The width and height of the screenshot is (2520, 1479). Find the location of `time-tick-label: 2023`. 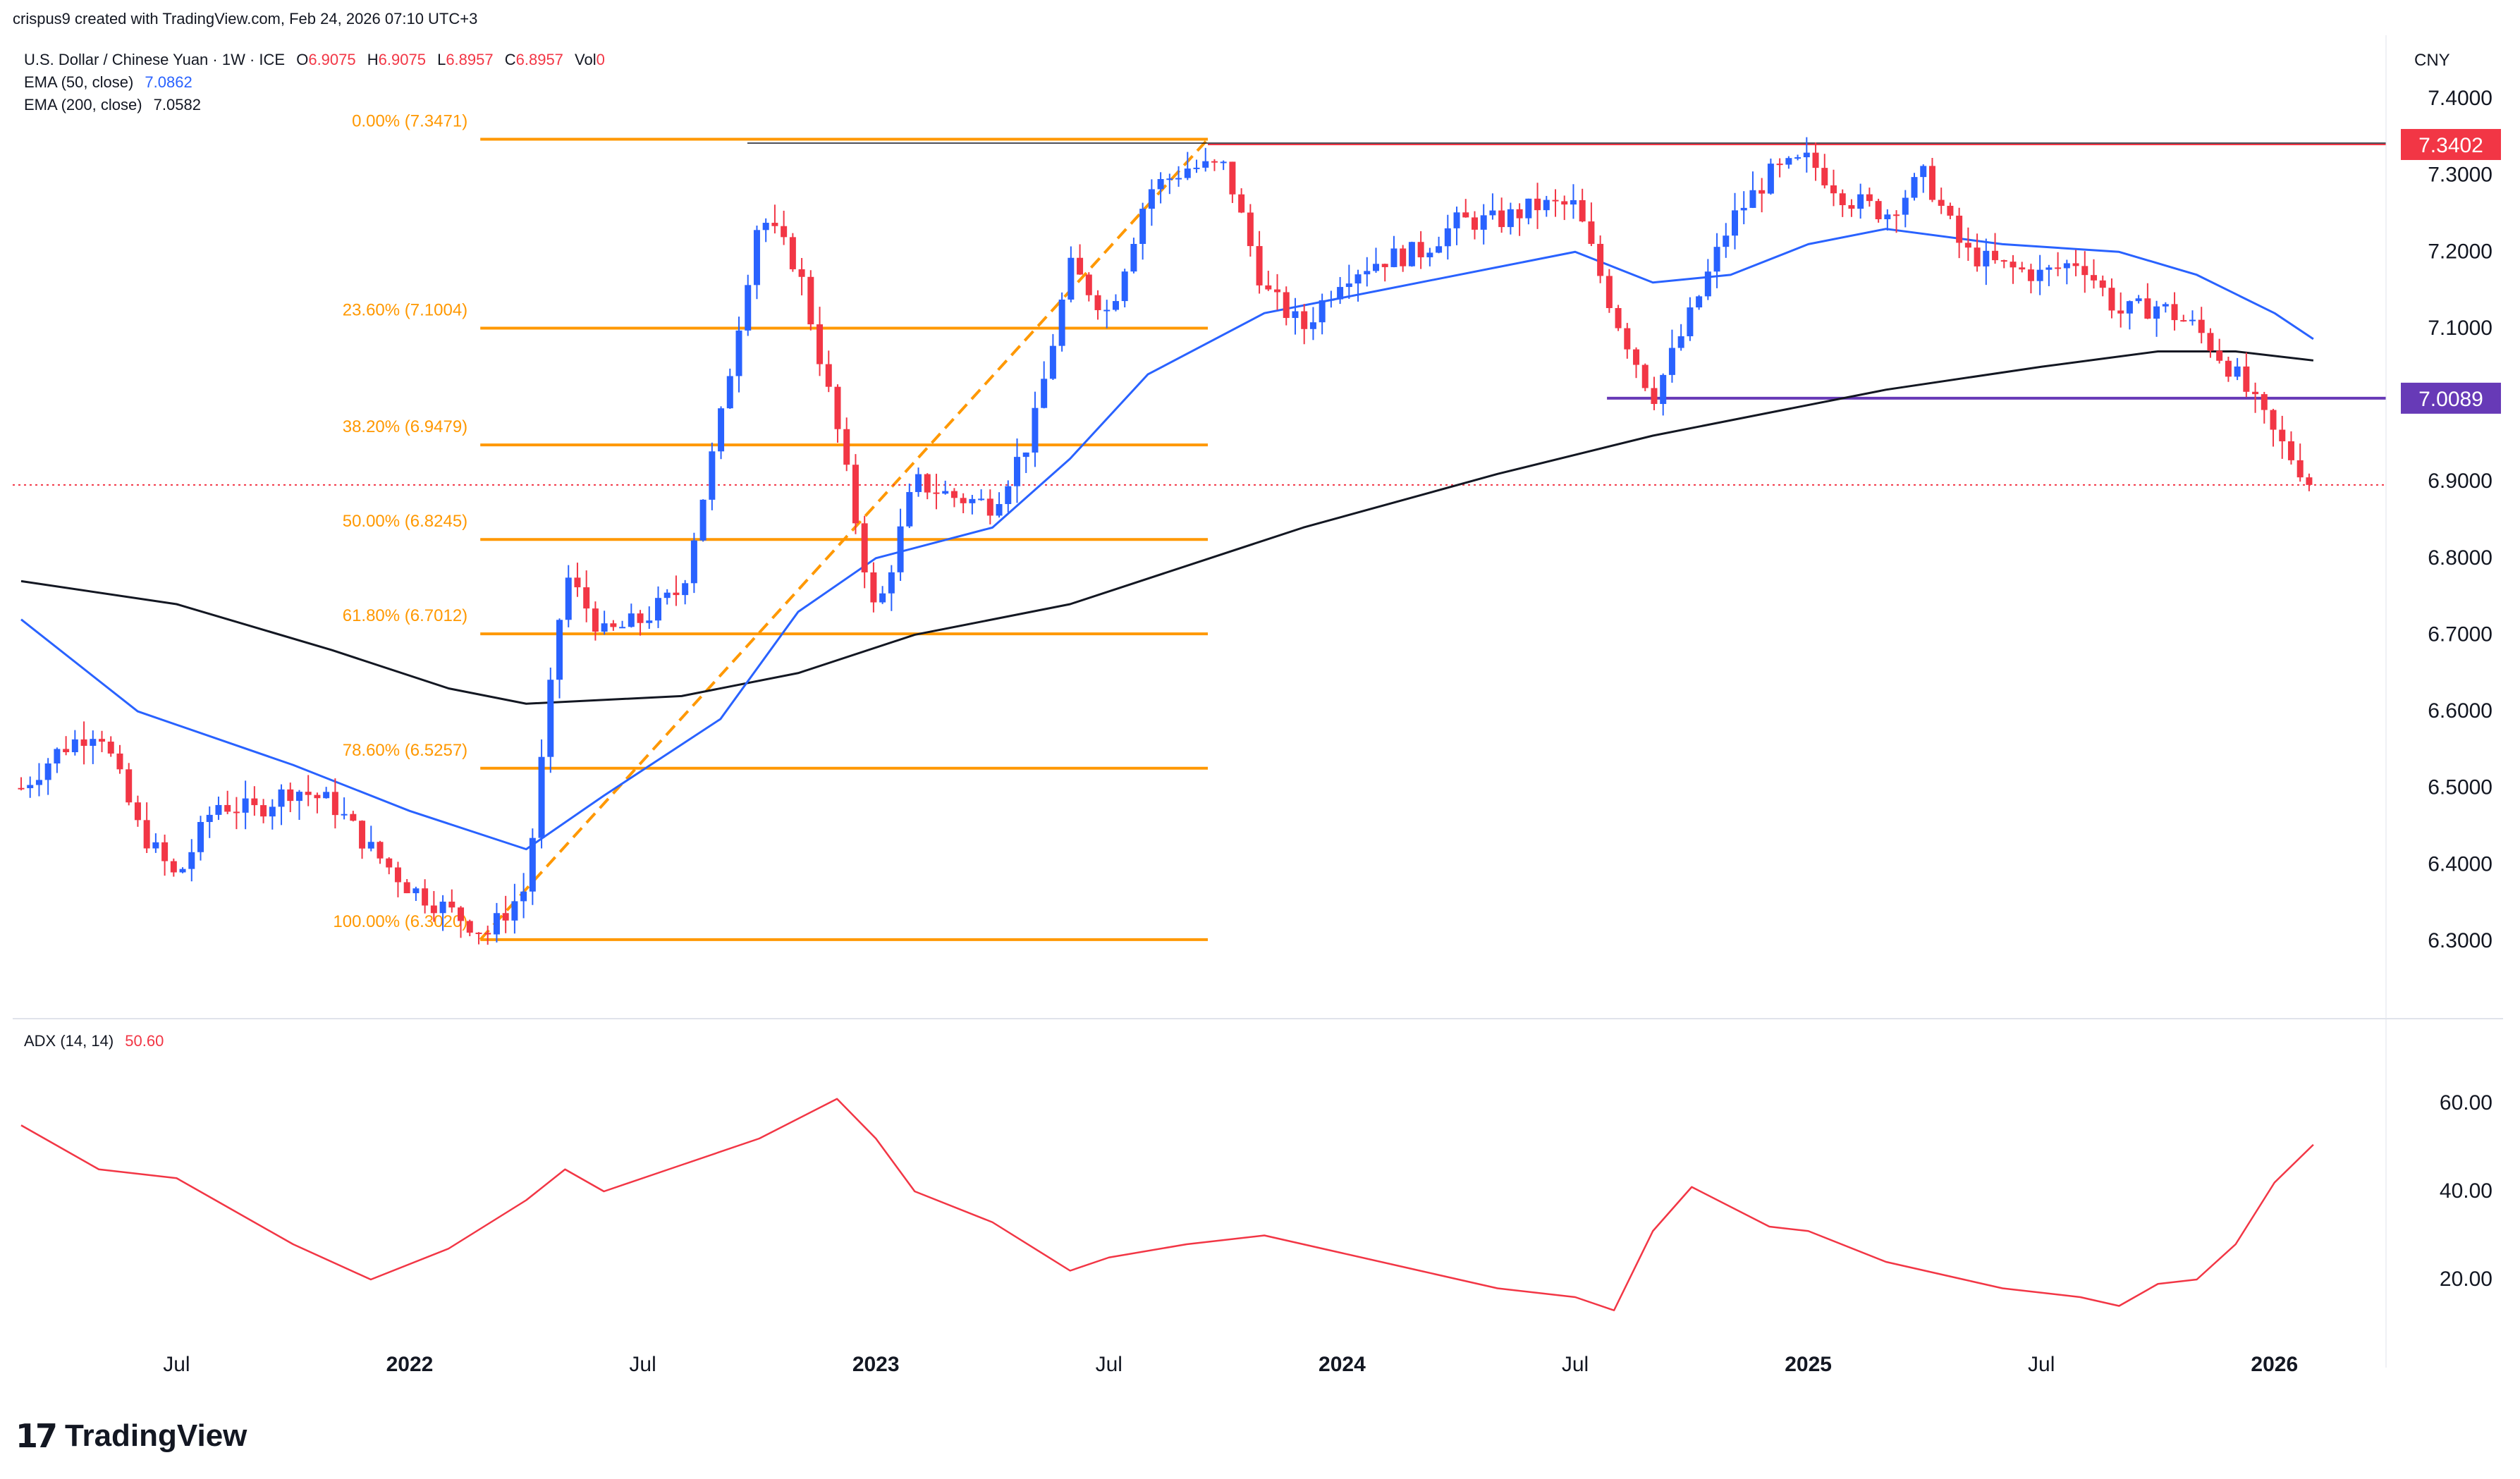

time-tick-label: 2023 is located at coordinates (876, 1364).